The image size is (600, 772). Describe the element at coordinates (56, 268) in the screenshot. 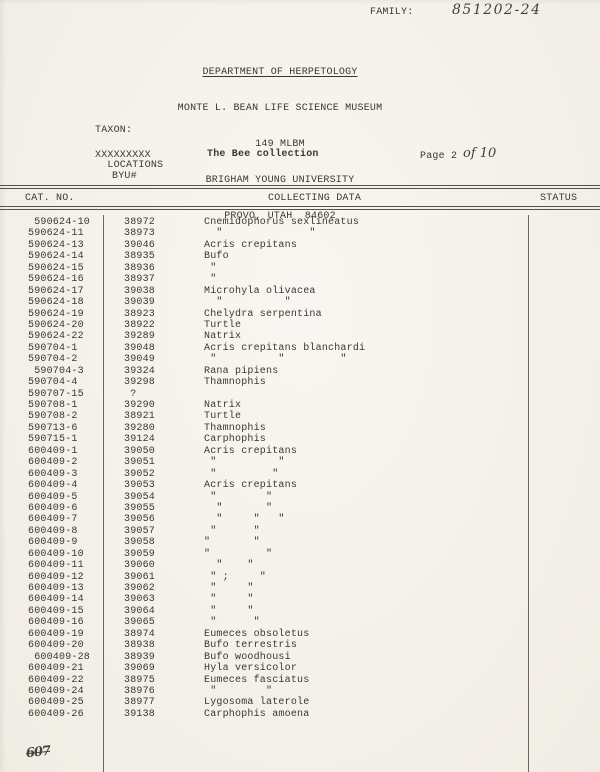

I see `cat-no-cell: 590624-15` at that location.